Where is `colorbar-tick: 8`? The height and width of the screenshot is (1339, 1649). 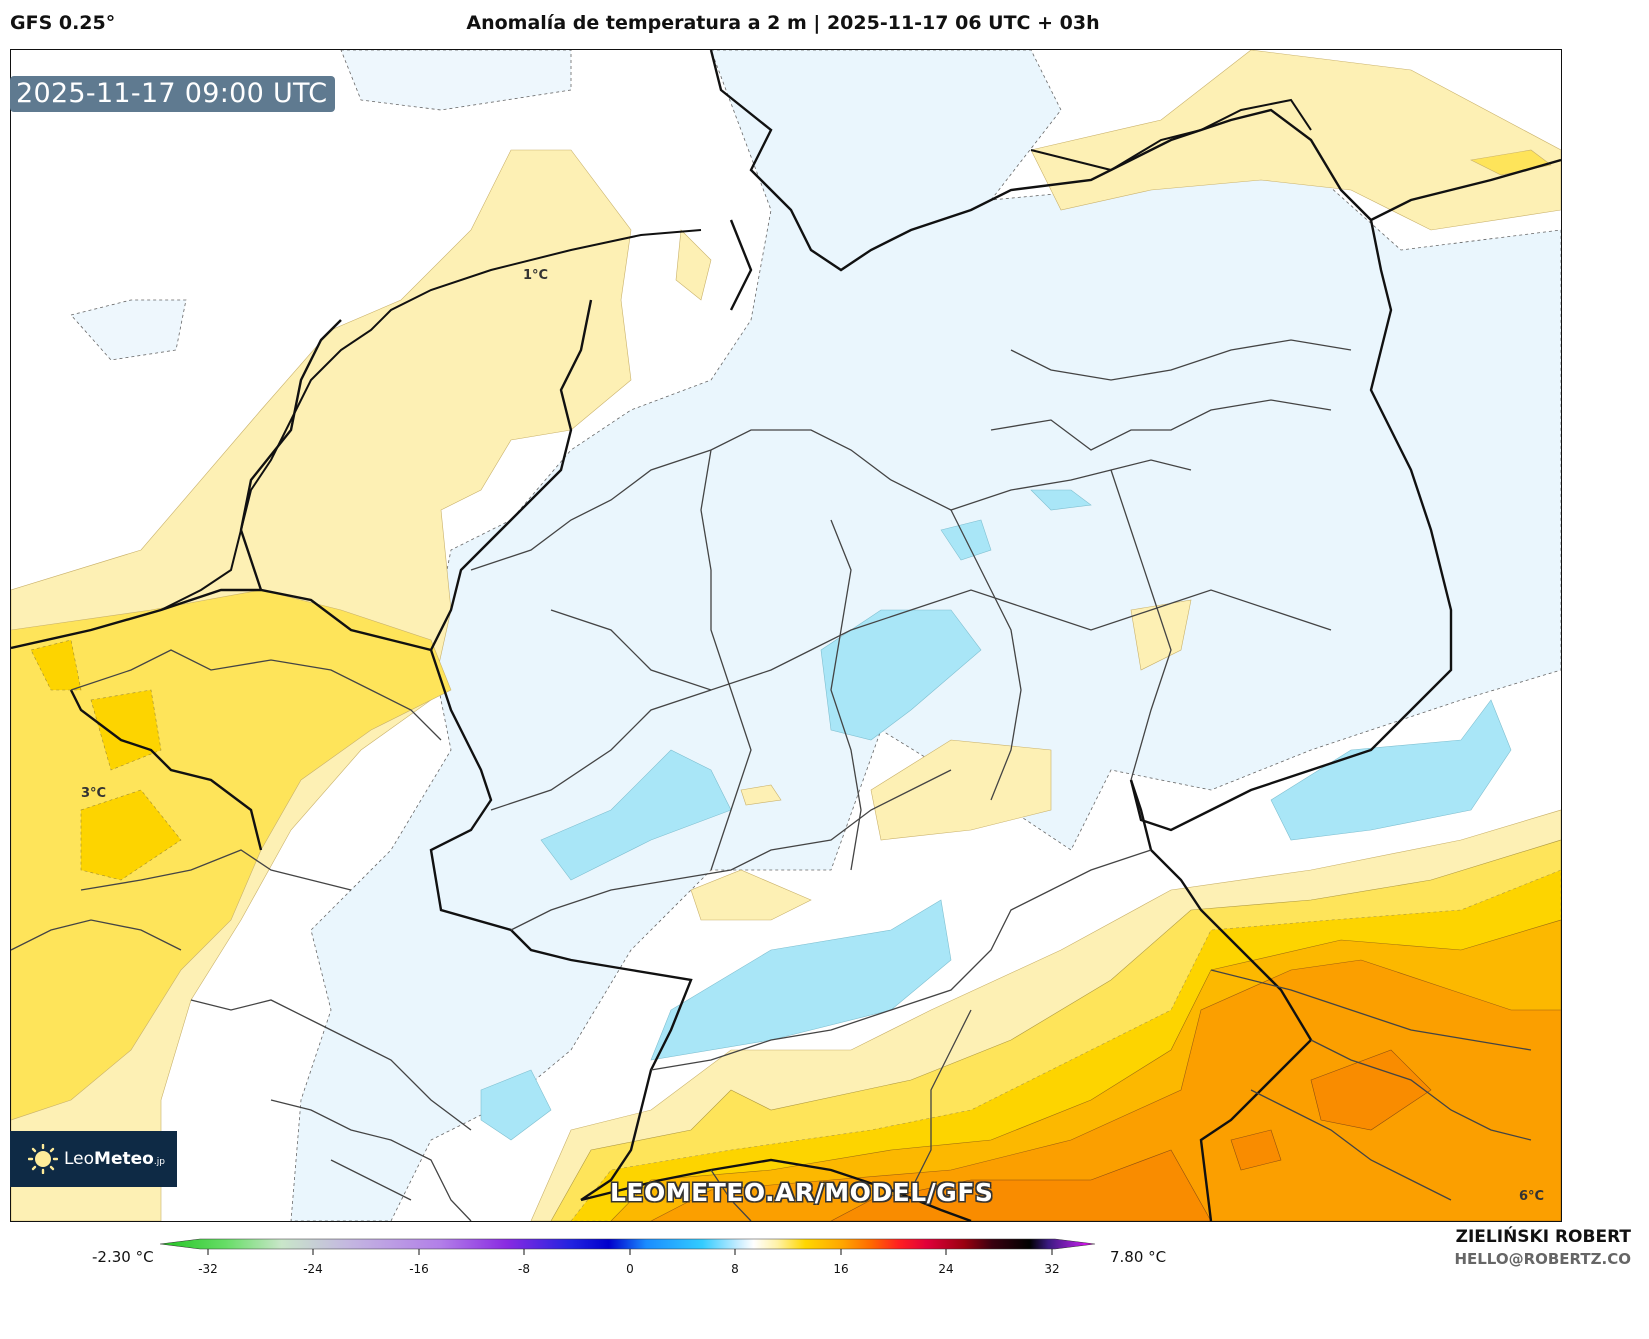 colorbar-tick: 8 is located at coordinates (735, 1269).